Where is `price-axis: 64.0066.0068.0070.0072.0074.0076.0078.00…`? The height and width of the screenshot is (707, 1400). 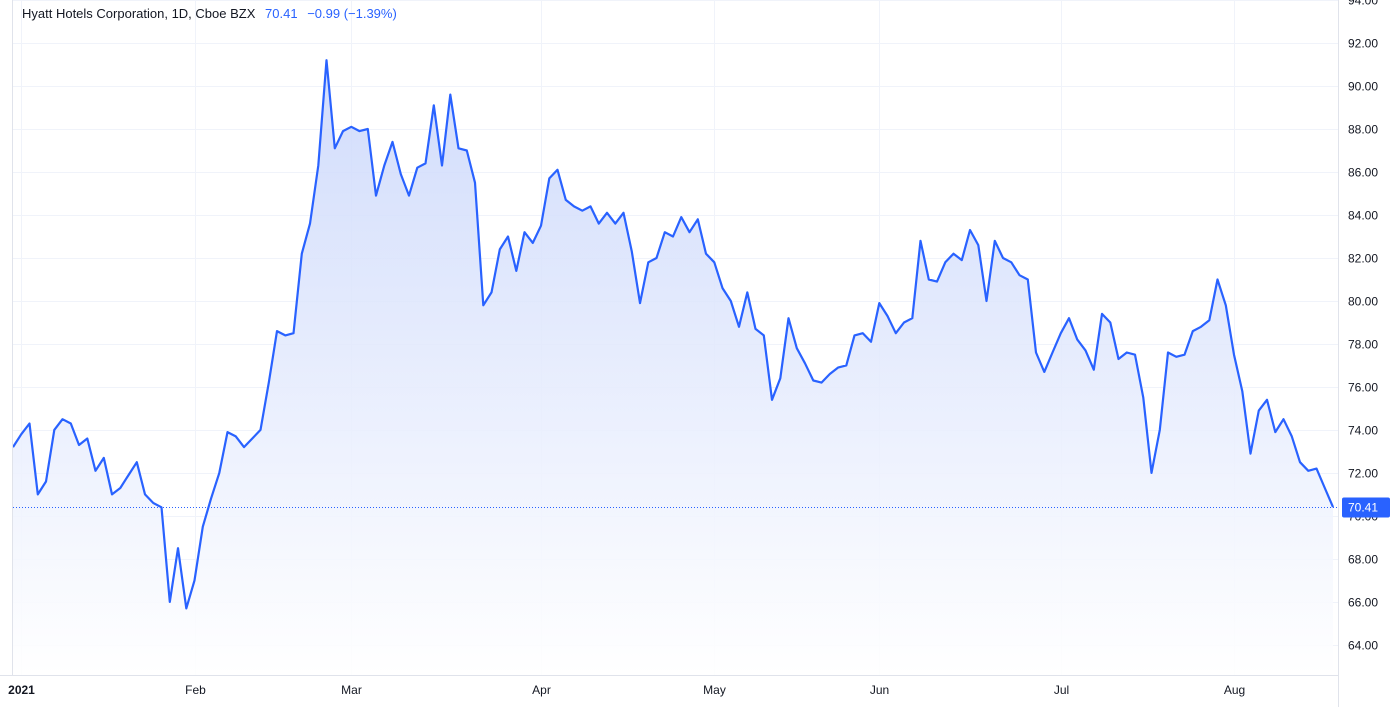
price-axis: 64.0066.0068.0070.0072.0074.0076.0078.00… is located at coordinates (1363, 326).